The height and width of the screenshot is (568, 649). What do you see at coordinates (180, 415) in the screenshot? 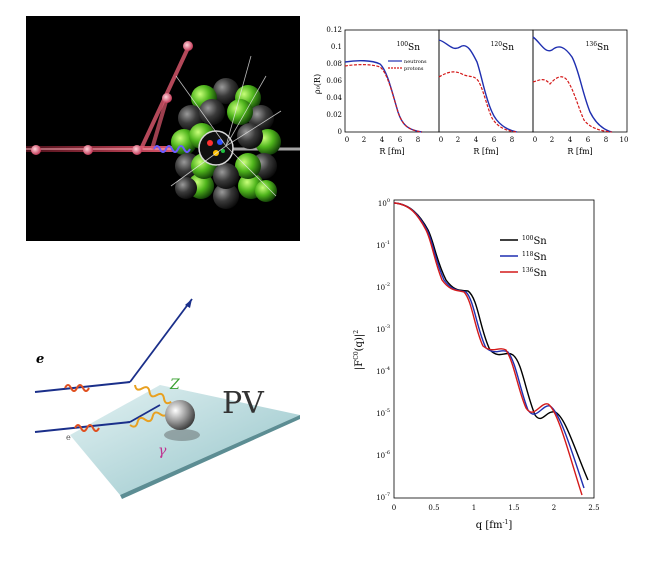
I see `target-nucleus` at bounding box center [180, 415].